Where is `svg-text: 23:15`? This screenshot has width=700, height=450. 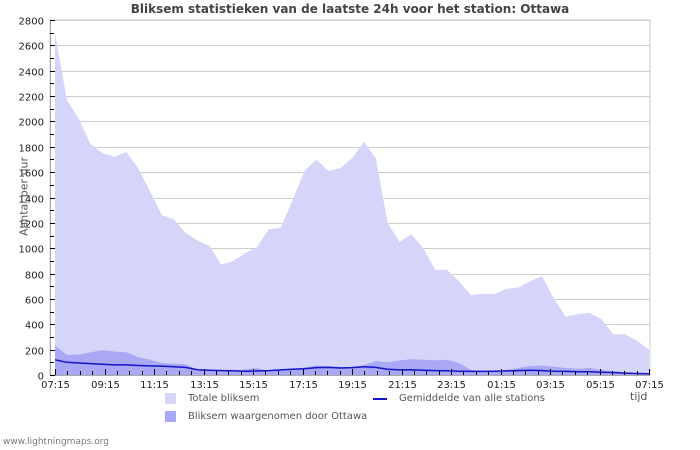 svg-text: 23:15 is located at coordinates (451, 385).